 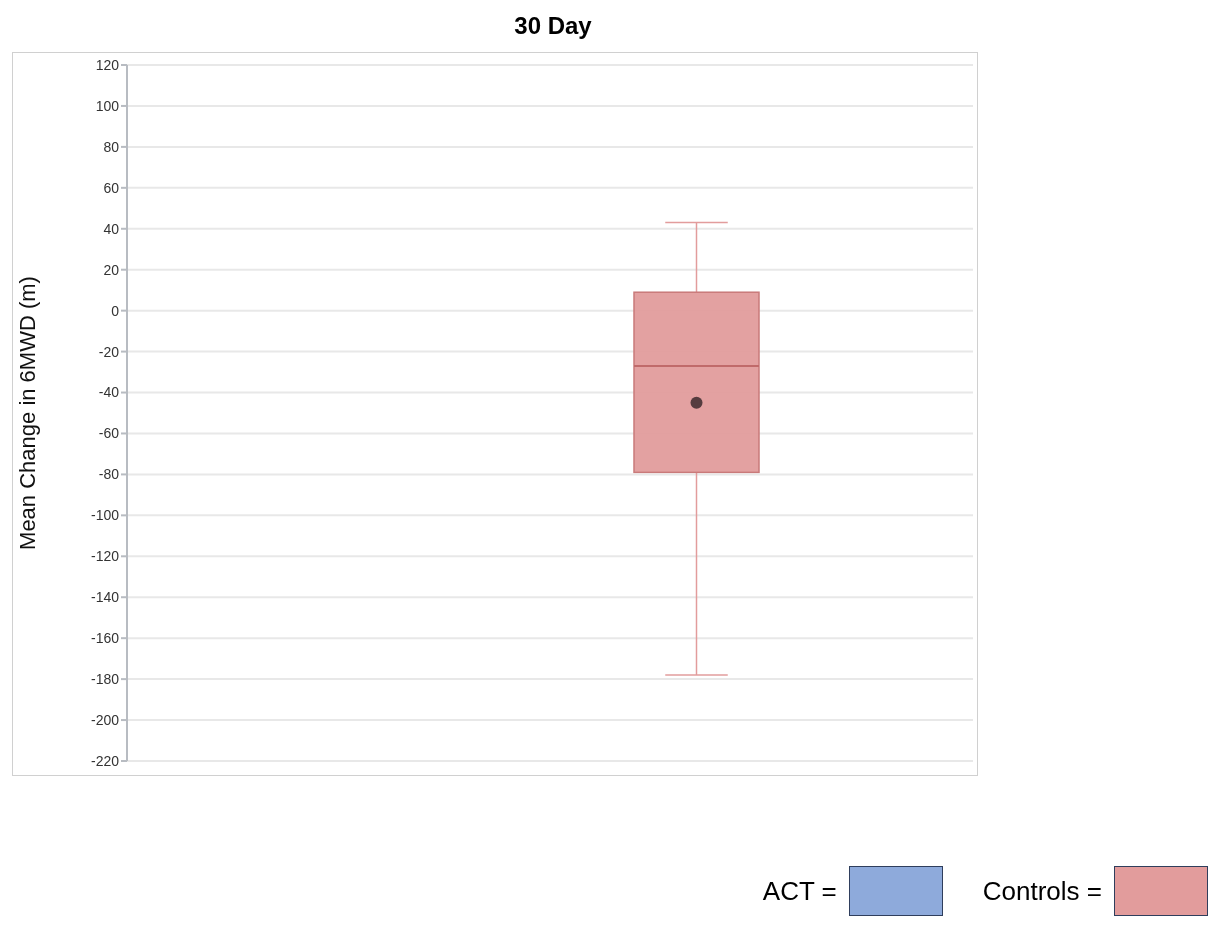 What do you see at coordinates (553, 26) in the screenshot?
I see `chart-title: 30 Day` at bounding box center [553, 26].